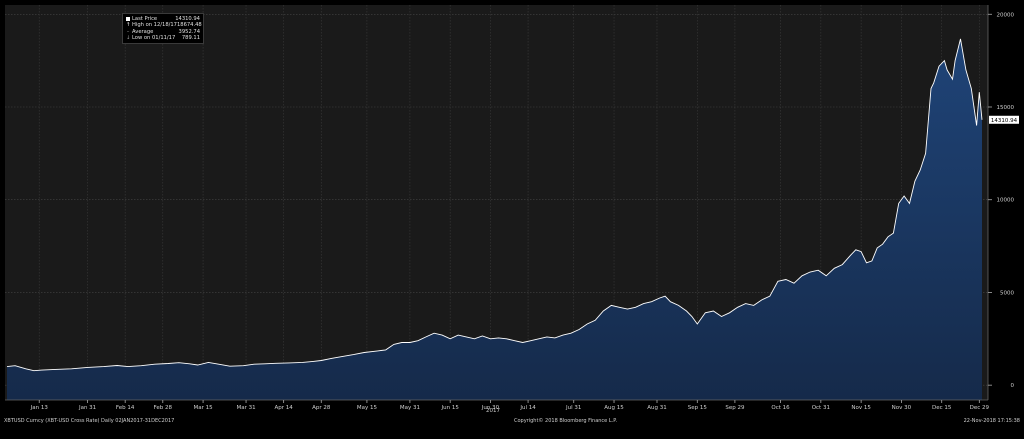 Image resolution: width=1024 pixels, height=439 pixels. What do you see at coordinates (143, 31) in the screenshot?
I see `legend-label: Average` at bounding box center [143, 31].